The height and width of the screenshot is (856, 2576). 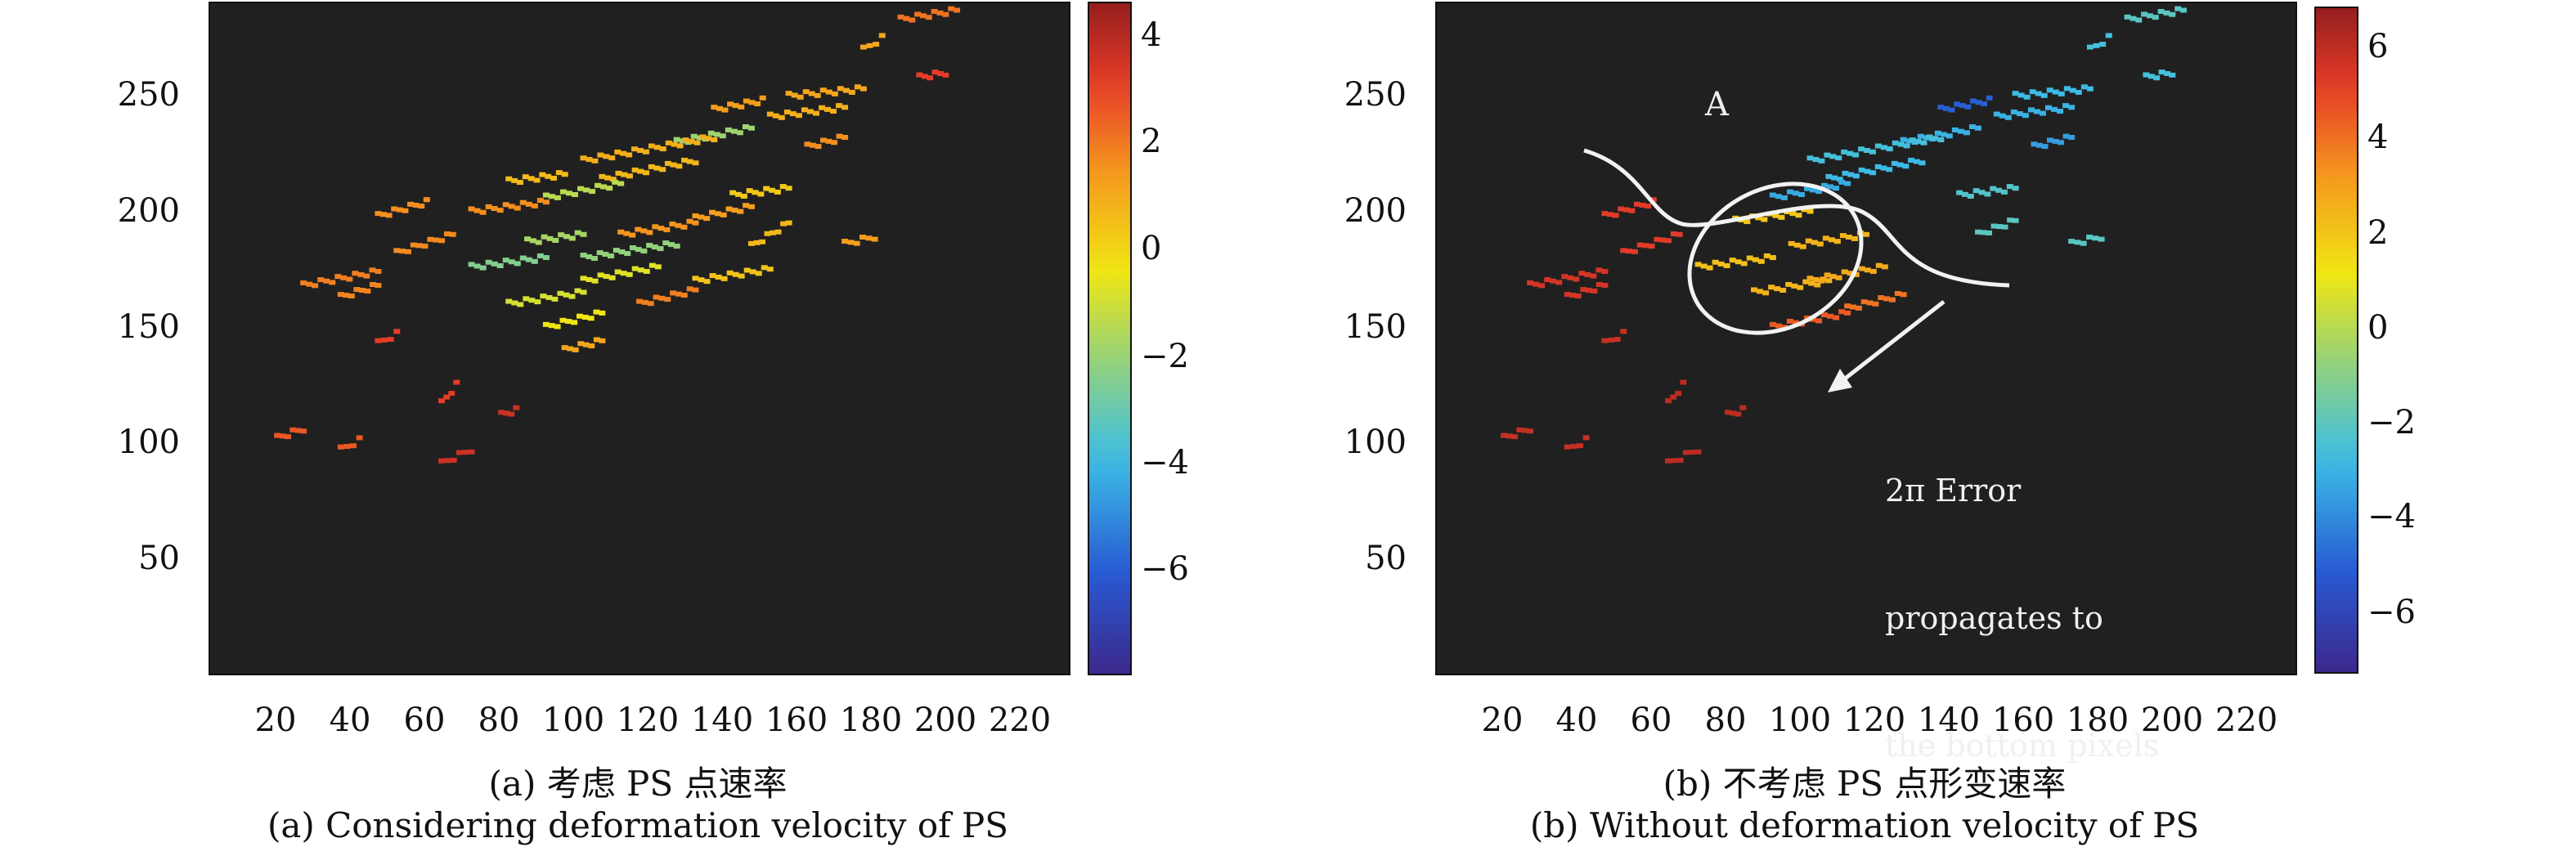 What do you see at coordinates (1889, 344) in the screenshot?
I see `propagation-arrow` at bounding box center [1889, 344].